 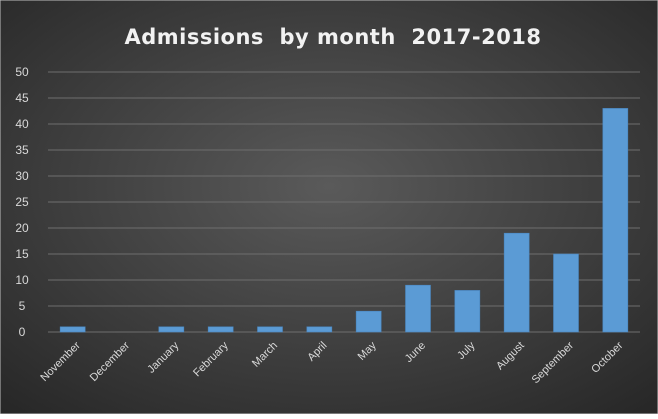 What do you see at coordinates (22, 176) in the screenshot?
I see `y-tick-label: 30` at bounding box center [22, 176].